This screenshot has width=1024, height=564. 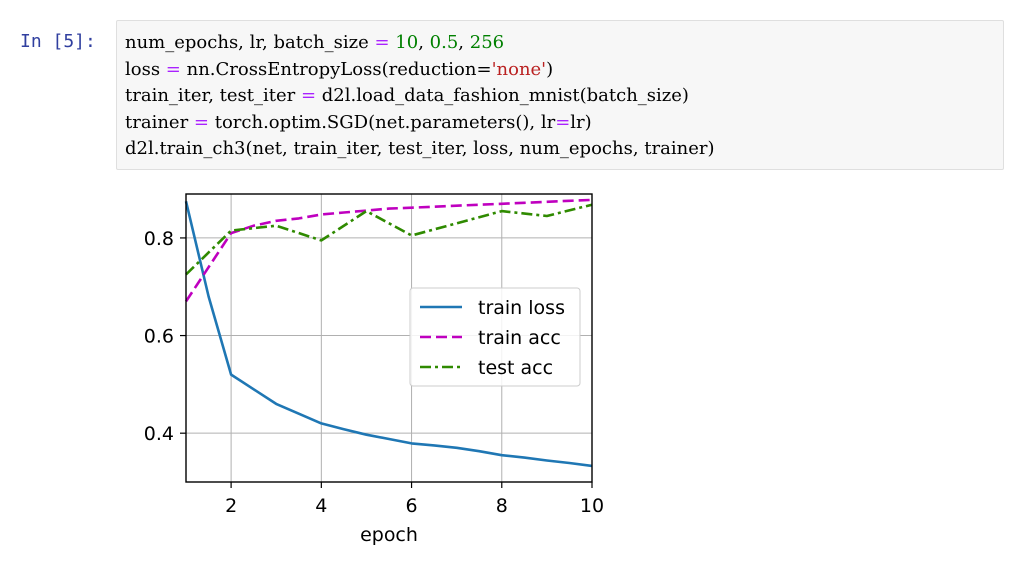 What do you see at coordinates (250, 42) in the screenshot?
I see `code-token: num_epochs, lr, batch_size` at bounding box center [250, 42].